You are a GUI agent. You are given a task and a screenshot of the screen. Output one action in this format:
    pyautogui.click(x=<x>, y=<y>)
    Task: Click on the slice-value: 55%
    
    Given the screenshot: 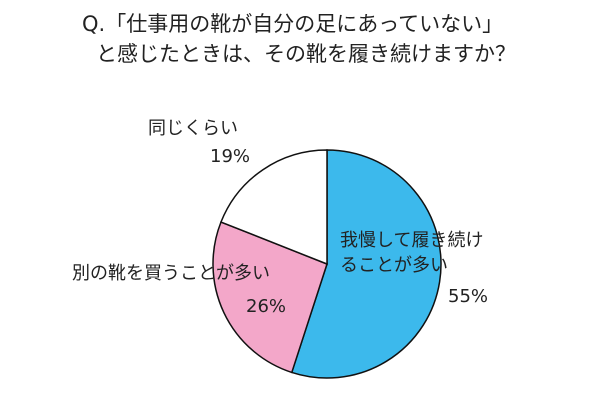 What is the action you would take?
    pyautogui.click(x=468, y=296)
    